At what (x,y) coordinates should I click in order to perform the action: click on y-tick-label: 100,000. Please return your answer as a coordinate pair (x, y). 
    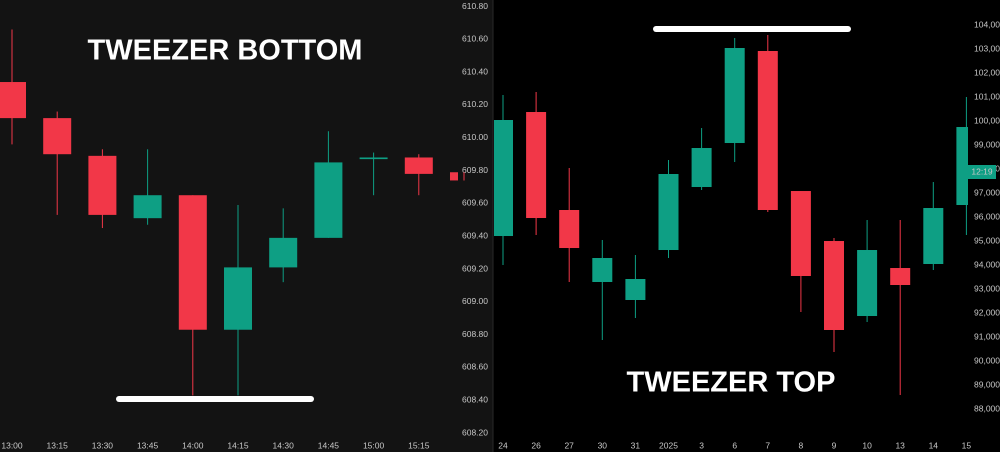
    Looking at the image, I should click on (987, 120).